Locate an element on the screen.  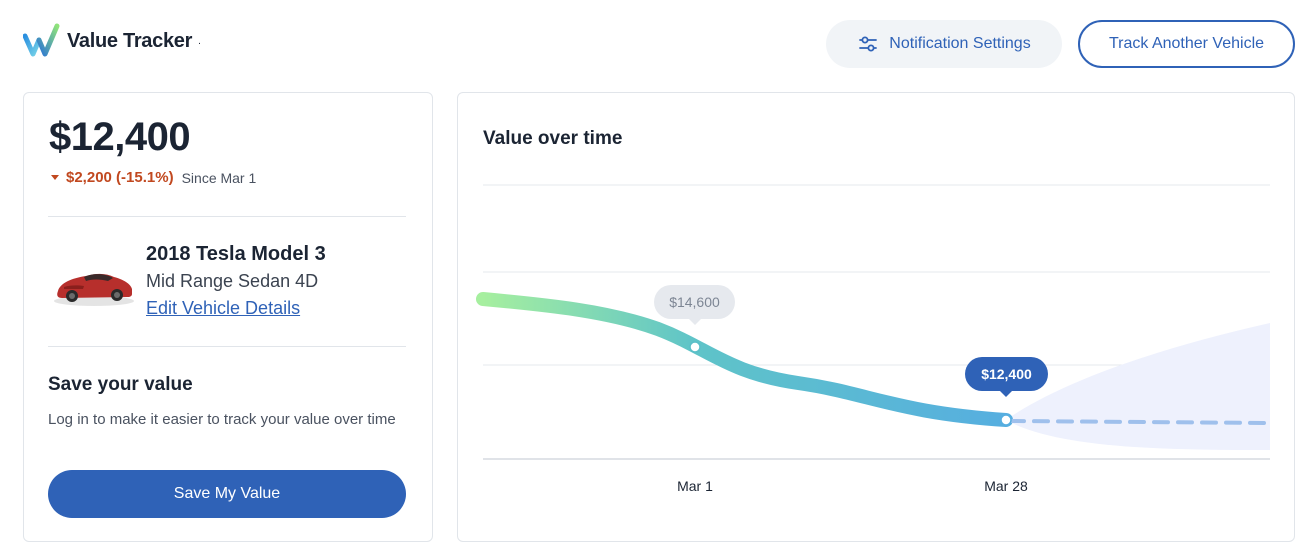
down-arrow-icon is located at coordinates (55, 177).